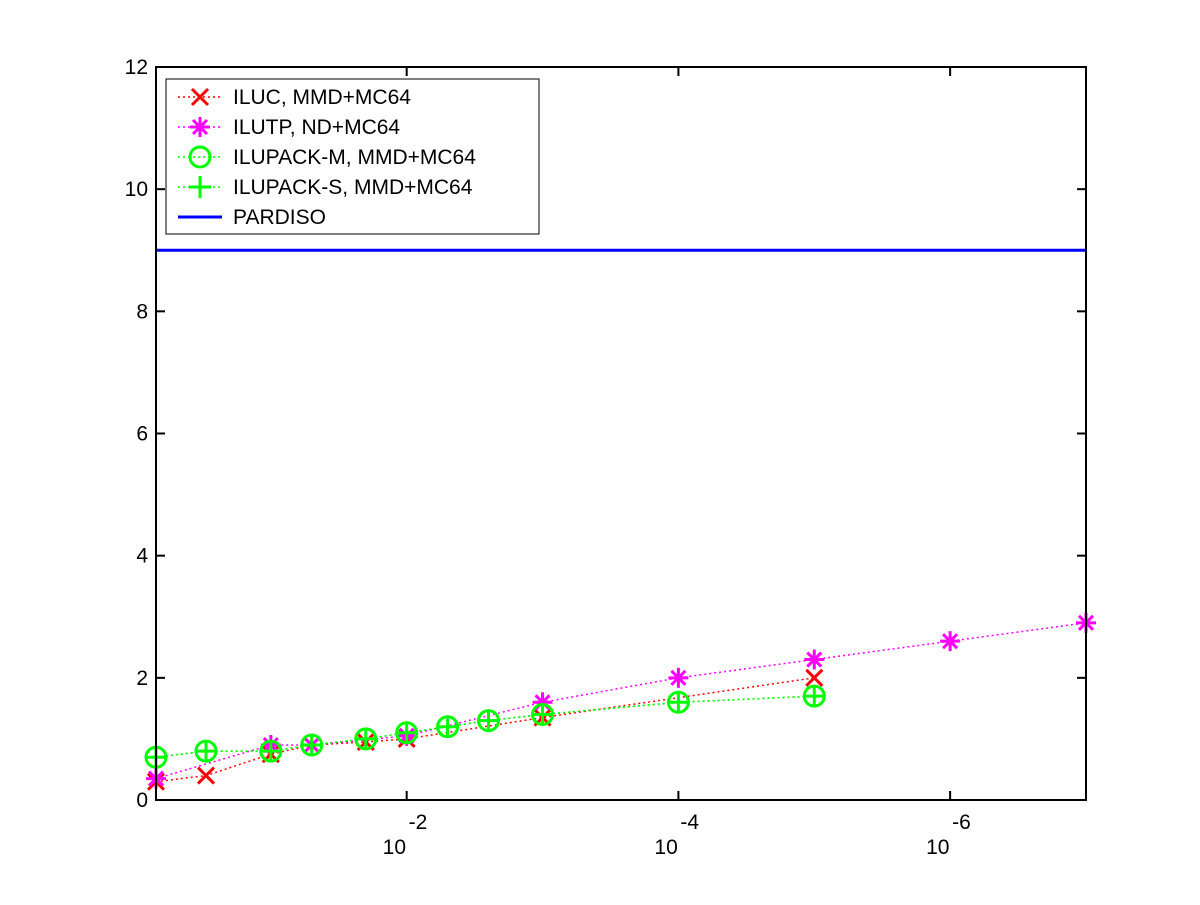 This screenshot has height=905, width=1200. I want to click on legend-box, so click(352, 156).